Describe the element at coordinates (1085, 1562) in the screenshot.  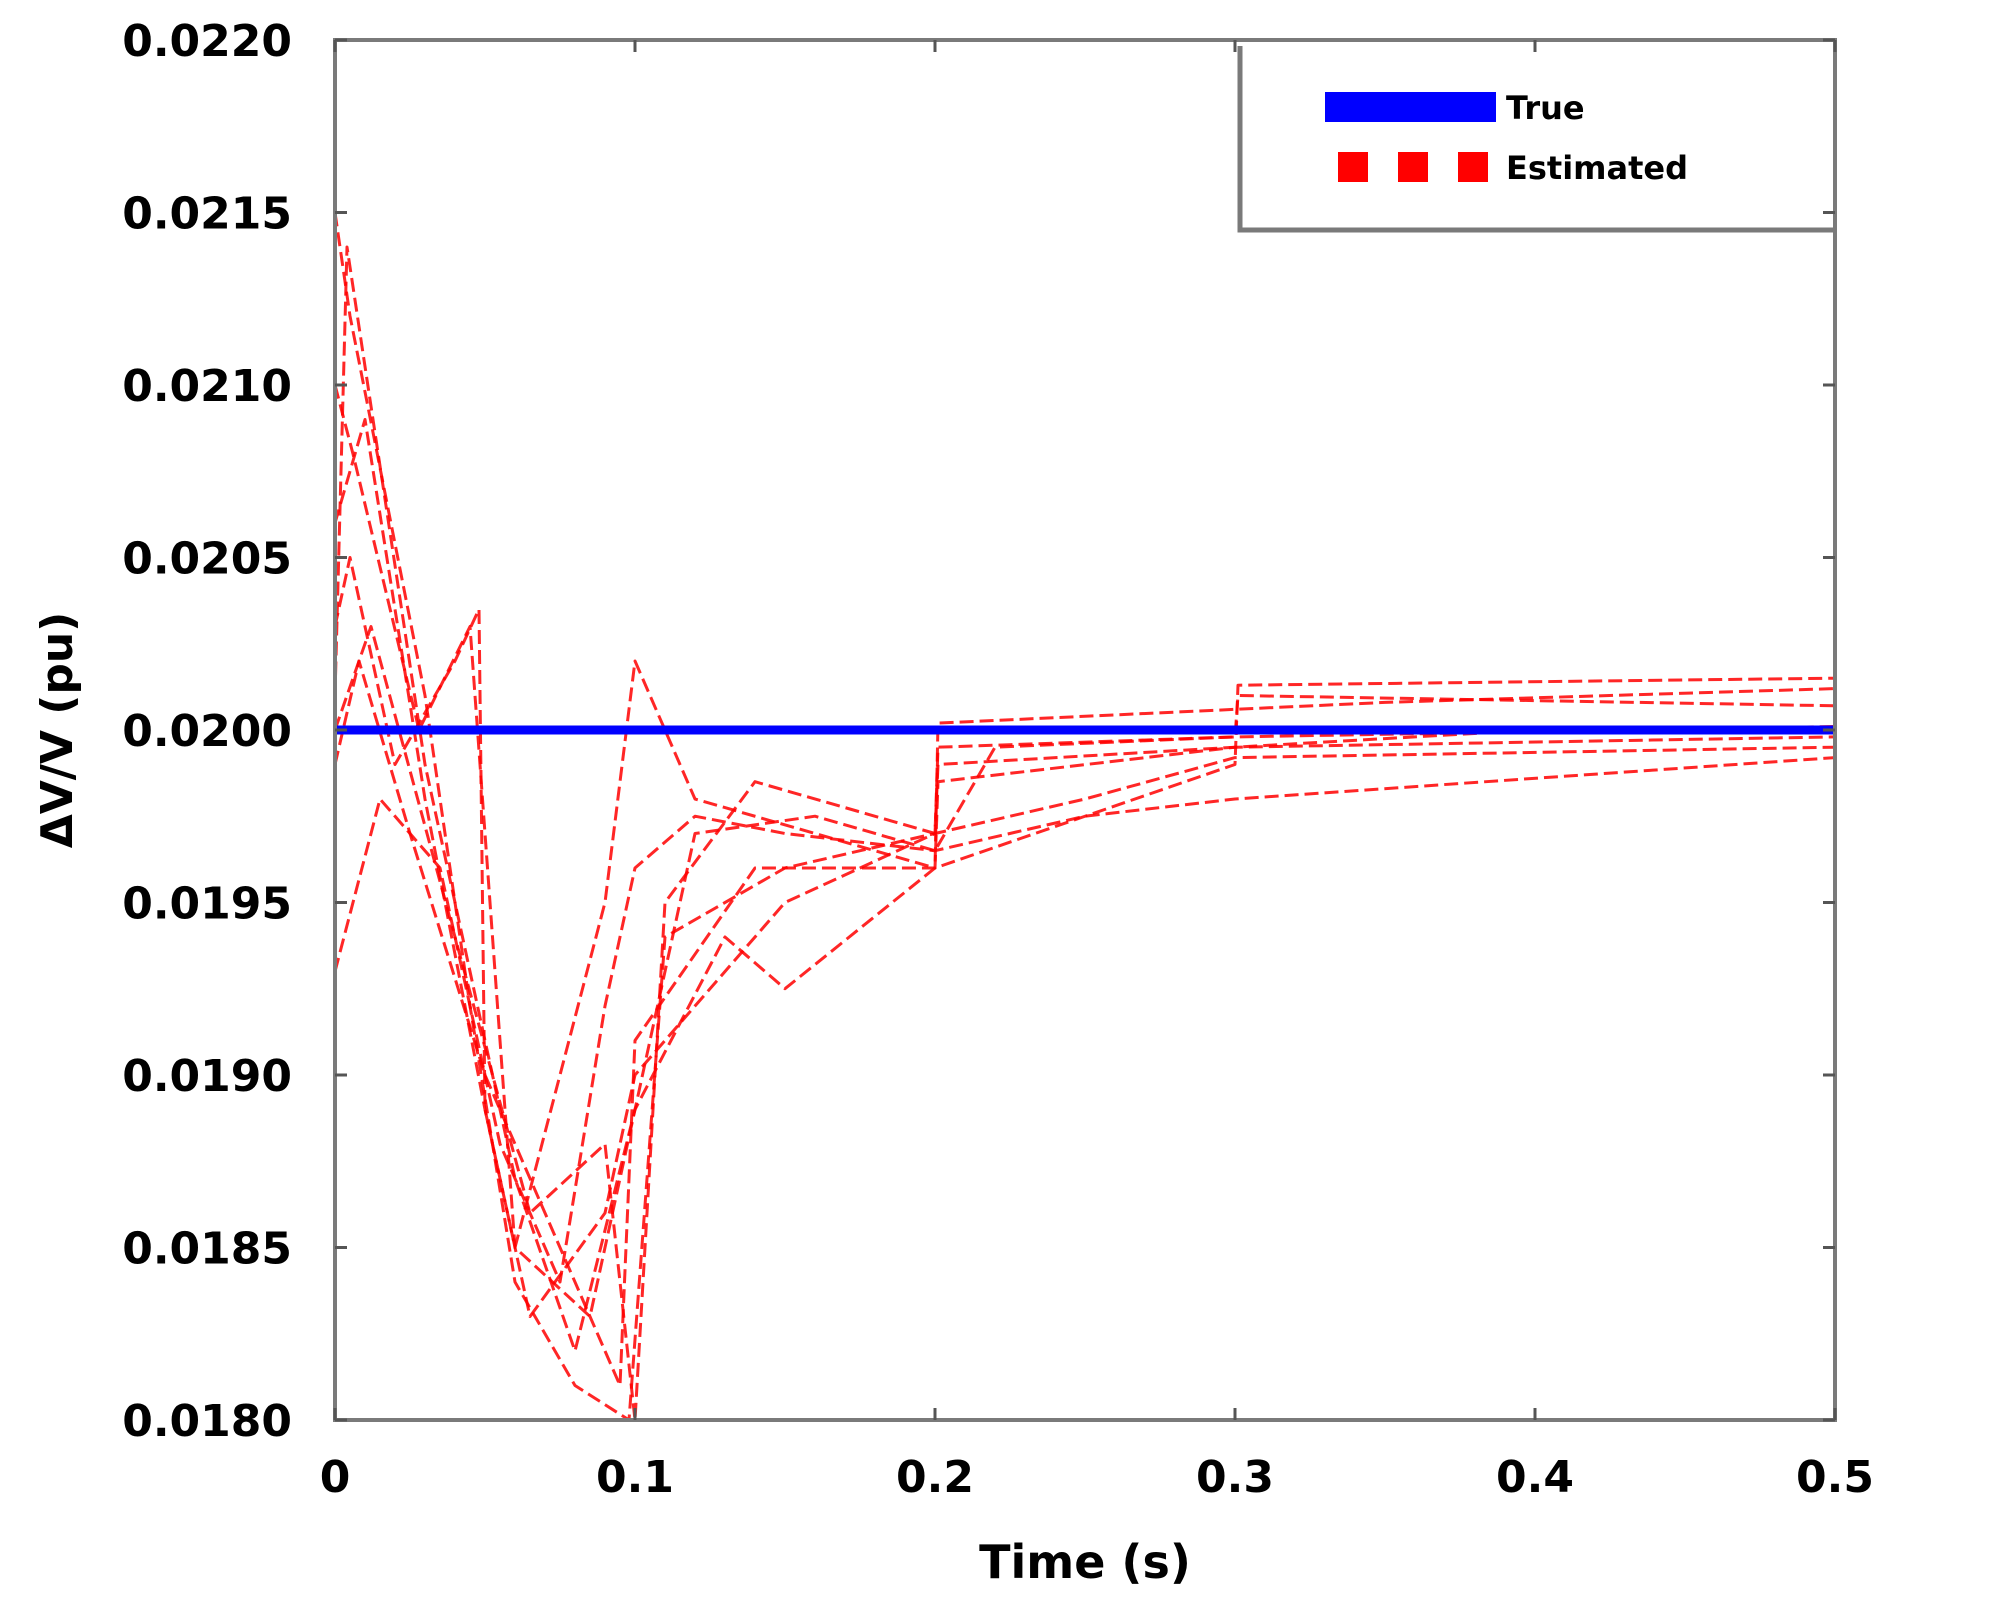
I see `x-axis-label: Time (s)` at that location.